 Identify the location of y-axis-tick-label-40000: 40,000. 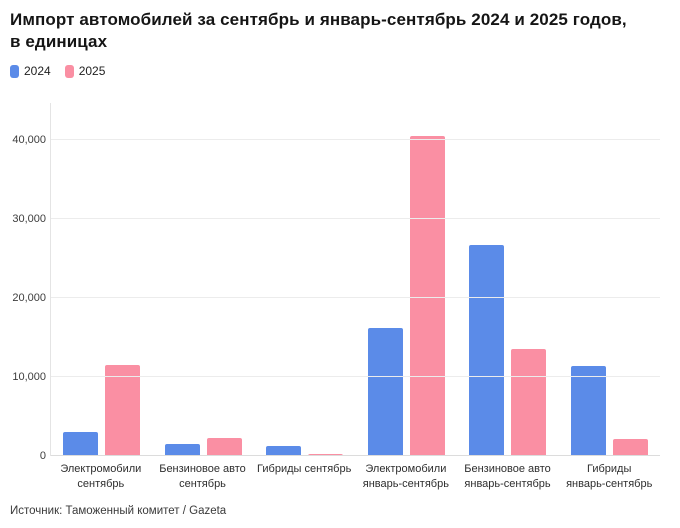
(29, 140).